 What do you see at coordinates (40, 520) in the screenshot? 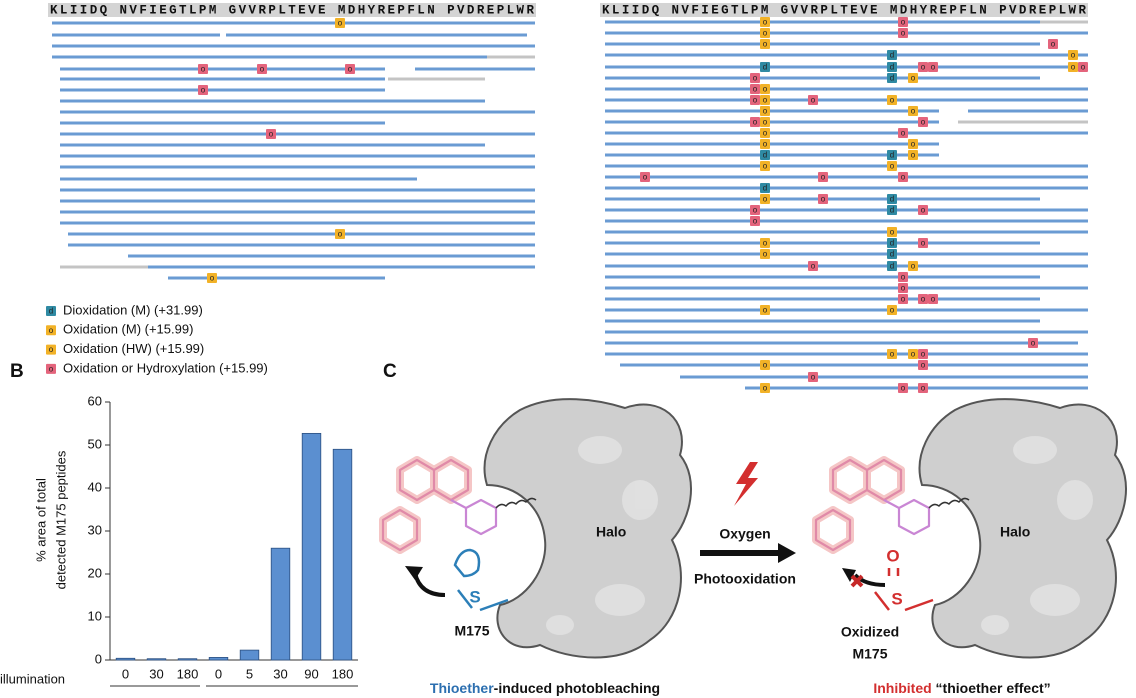
I see `y-axis-label: % area of total` at bounding box center [40, 520].